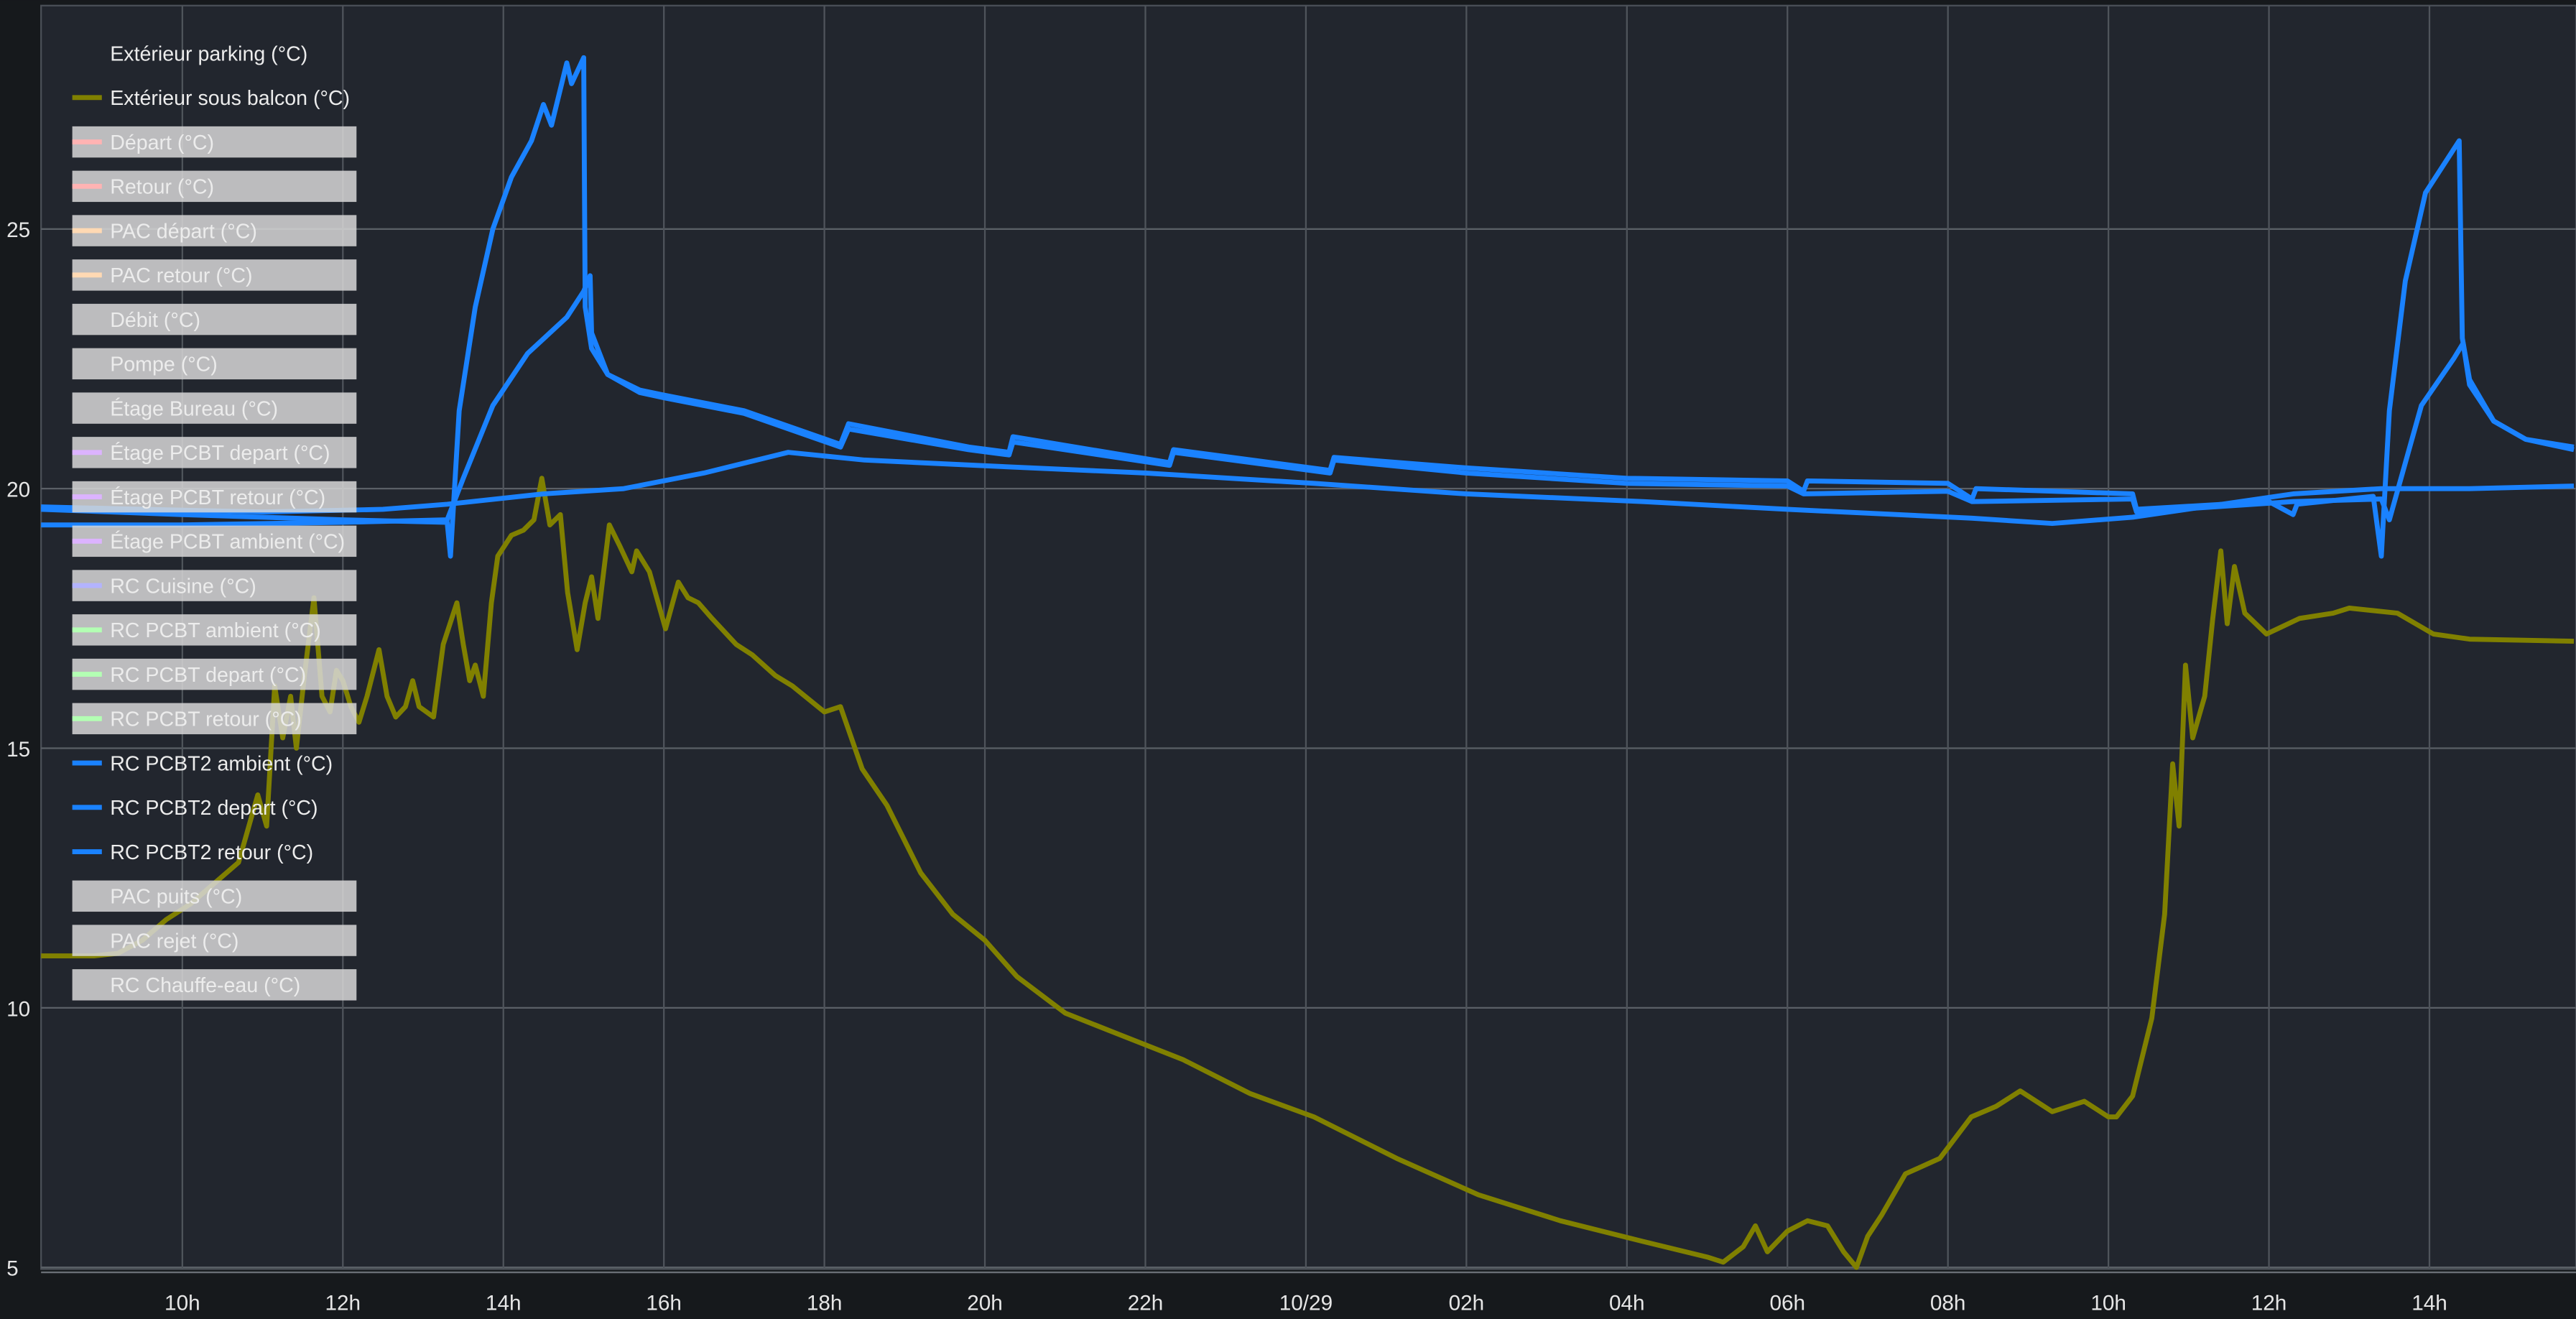 The height and width of the screenshot is (1319, 2576). What do you see at coordinates (206, 719) in the screenshot?
I see `legend-label: RC PCBT retour (°C)` at bounding box center [206, 719].